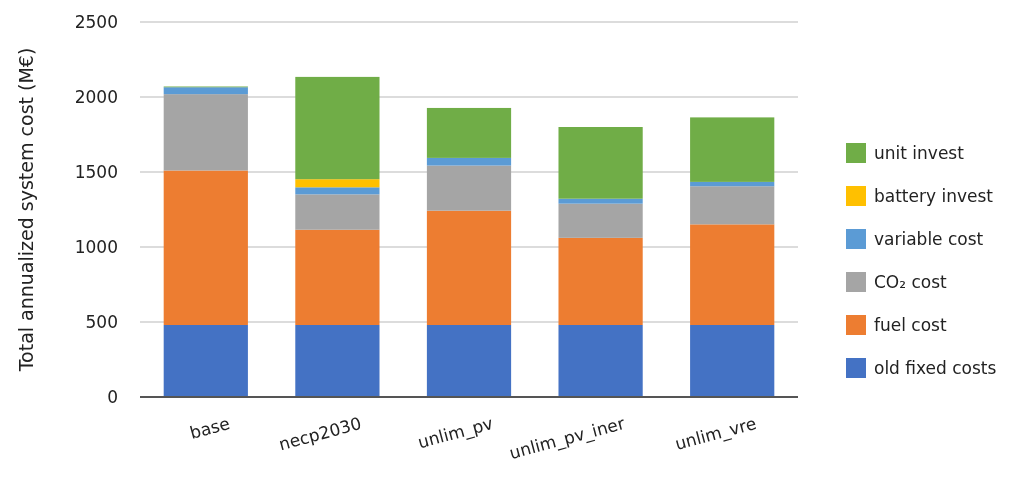 Image resolution: width=1024 pixels, height=481 pixels. What do you see at coordinates (112, 396) in the screenshot?
I see `y-tick-label: 0` at bounding box center [112, 396].